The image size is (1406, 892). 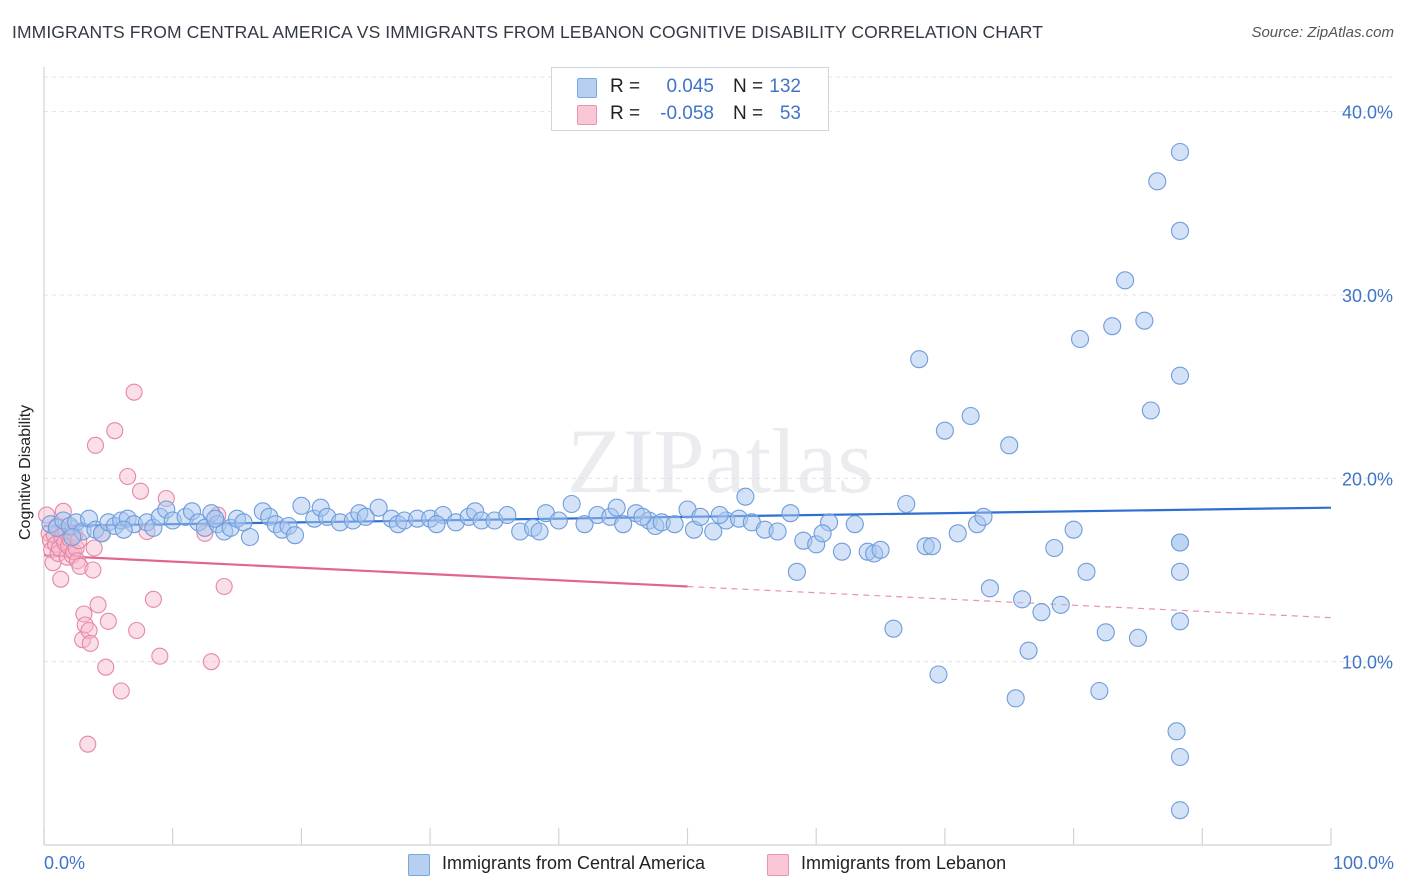 What do you see at coordinates (1367, 663) in the screenshot?
I see `y-tick-label: 10.0%` at bounding box center [1367, 663].